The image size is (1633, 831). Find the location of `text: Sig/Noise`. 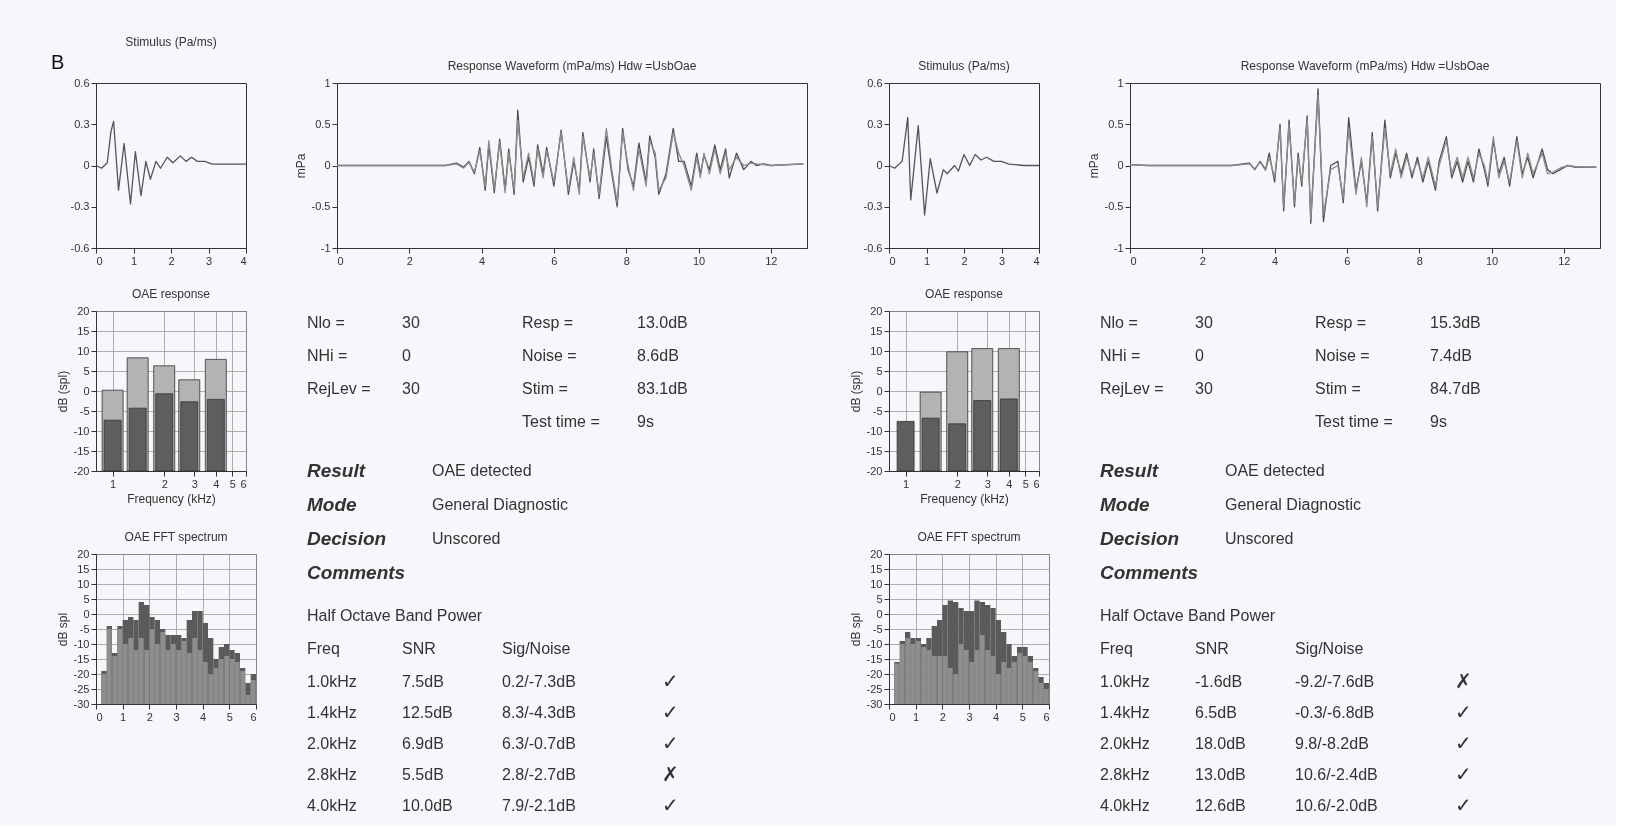

text: Sig/Noise is located at coordinates (1329, 648).